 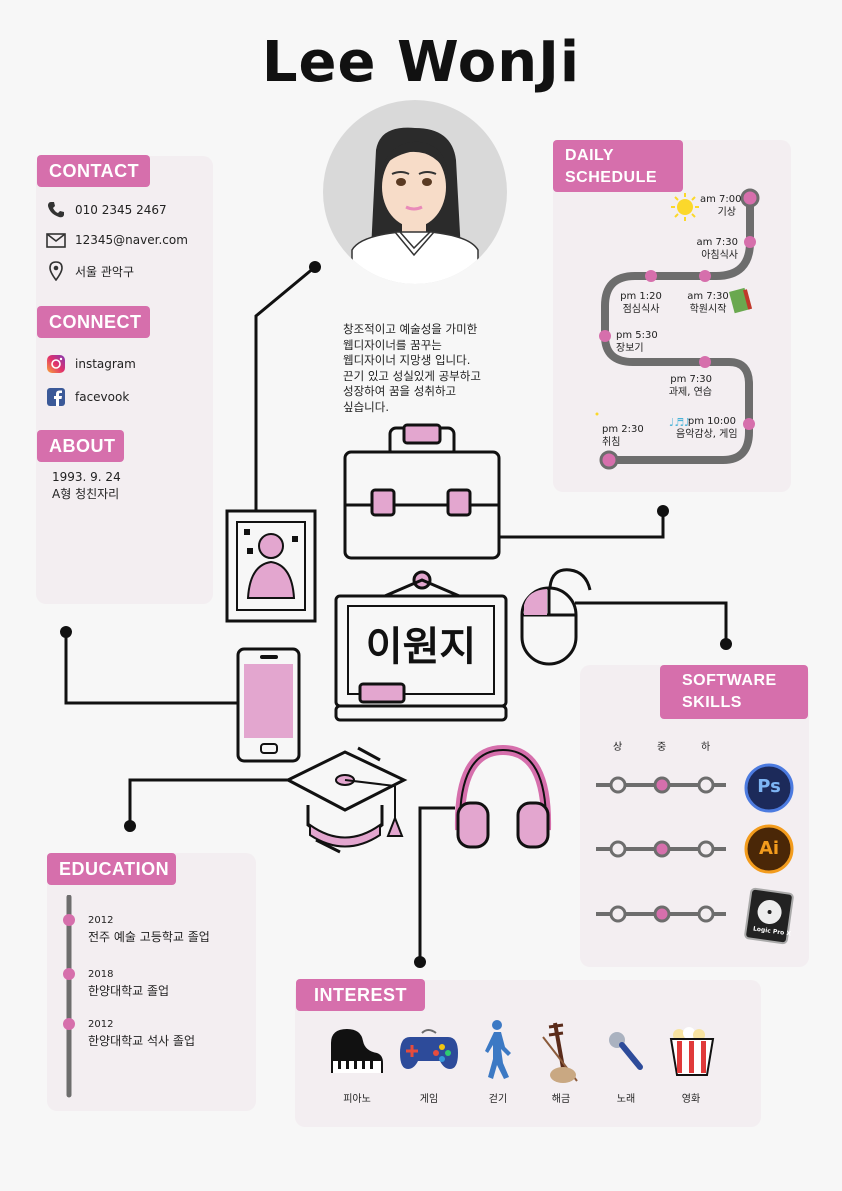 I want to click on schedule-item-5: pm 5:30 장보기, so click(x=637, y=342).